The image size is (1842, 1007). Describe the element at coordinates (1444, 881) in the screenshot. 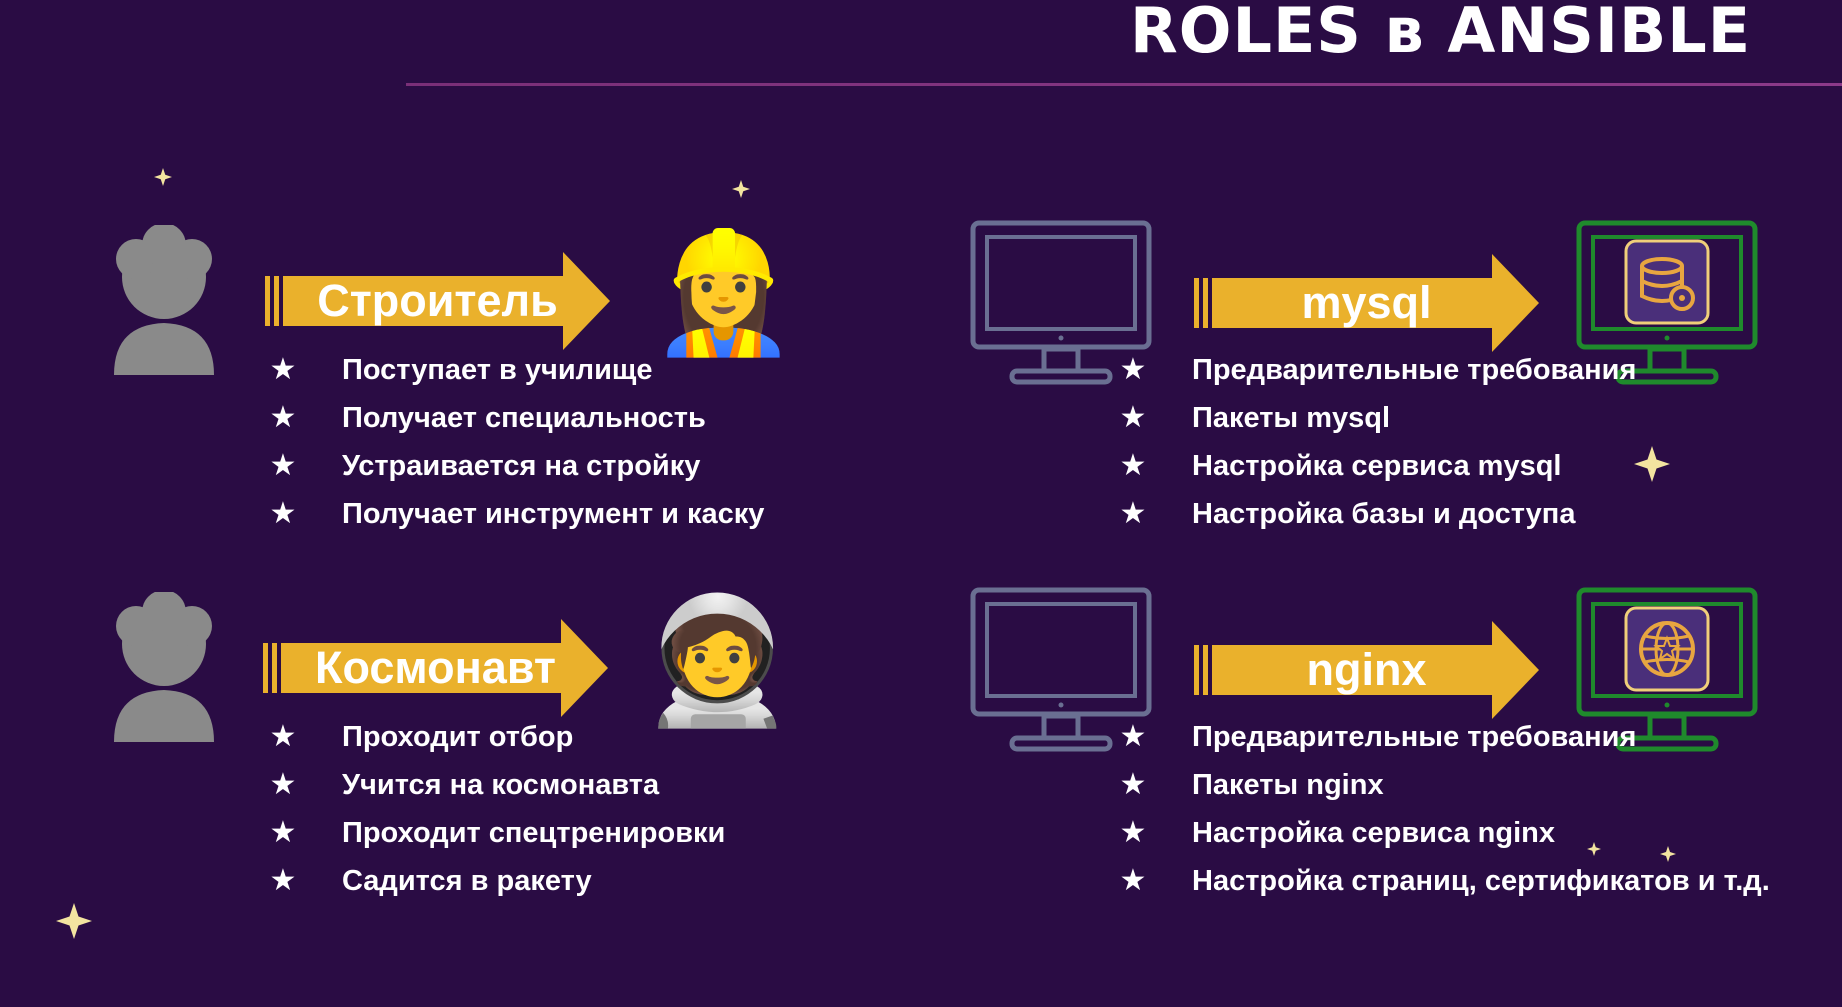

I see `list-item: ★ Настройка страниц, сертификатов и т.д.` at that location.